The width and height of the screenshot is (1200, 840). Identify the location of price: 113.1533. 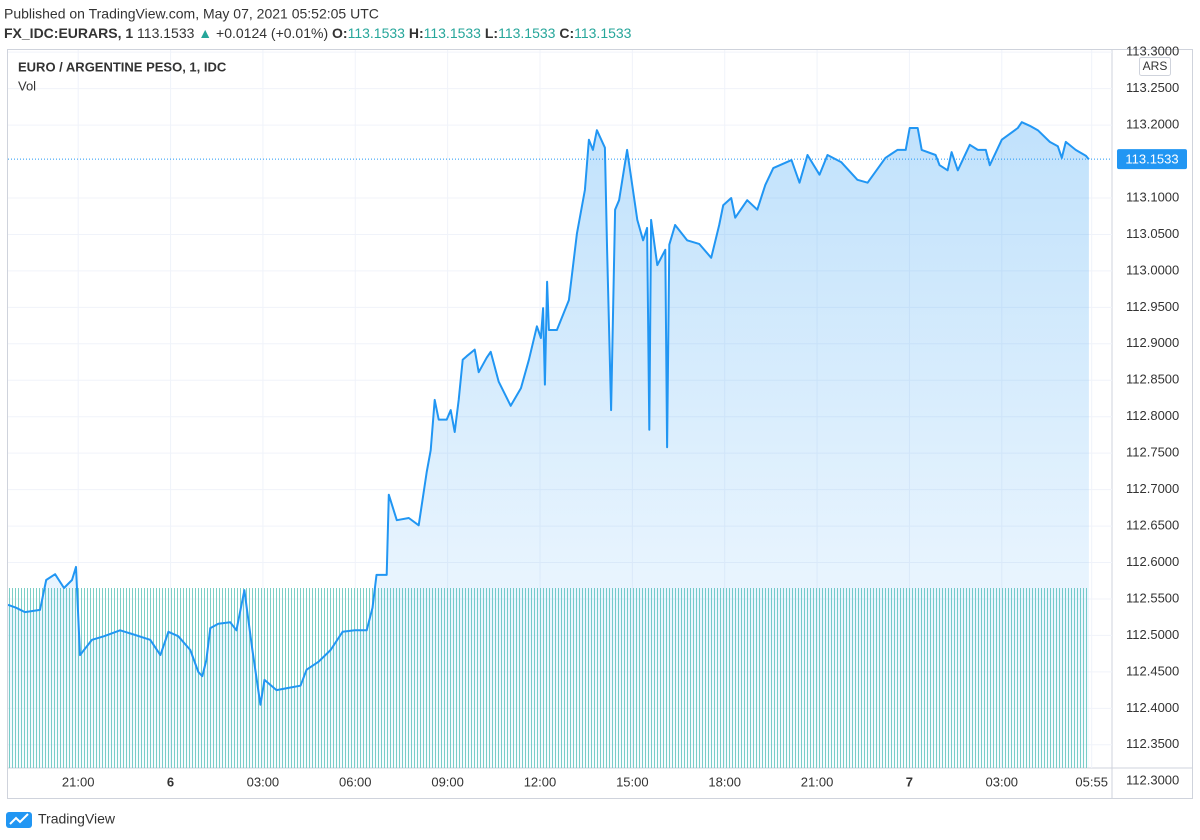
(166, 33).